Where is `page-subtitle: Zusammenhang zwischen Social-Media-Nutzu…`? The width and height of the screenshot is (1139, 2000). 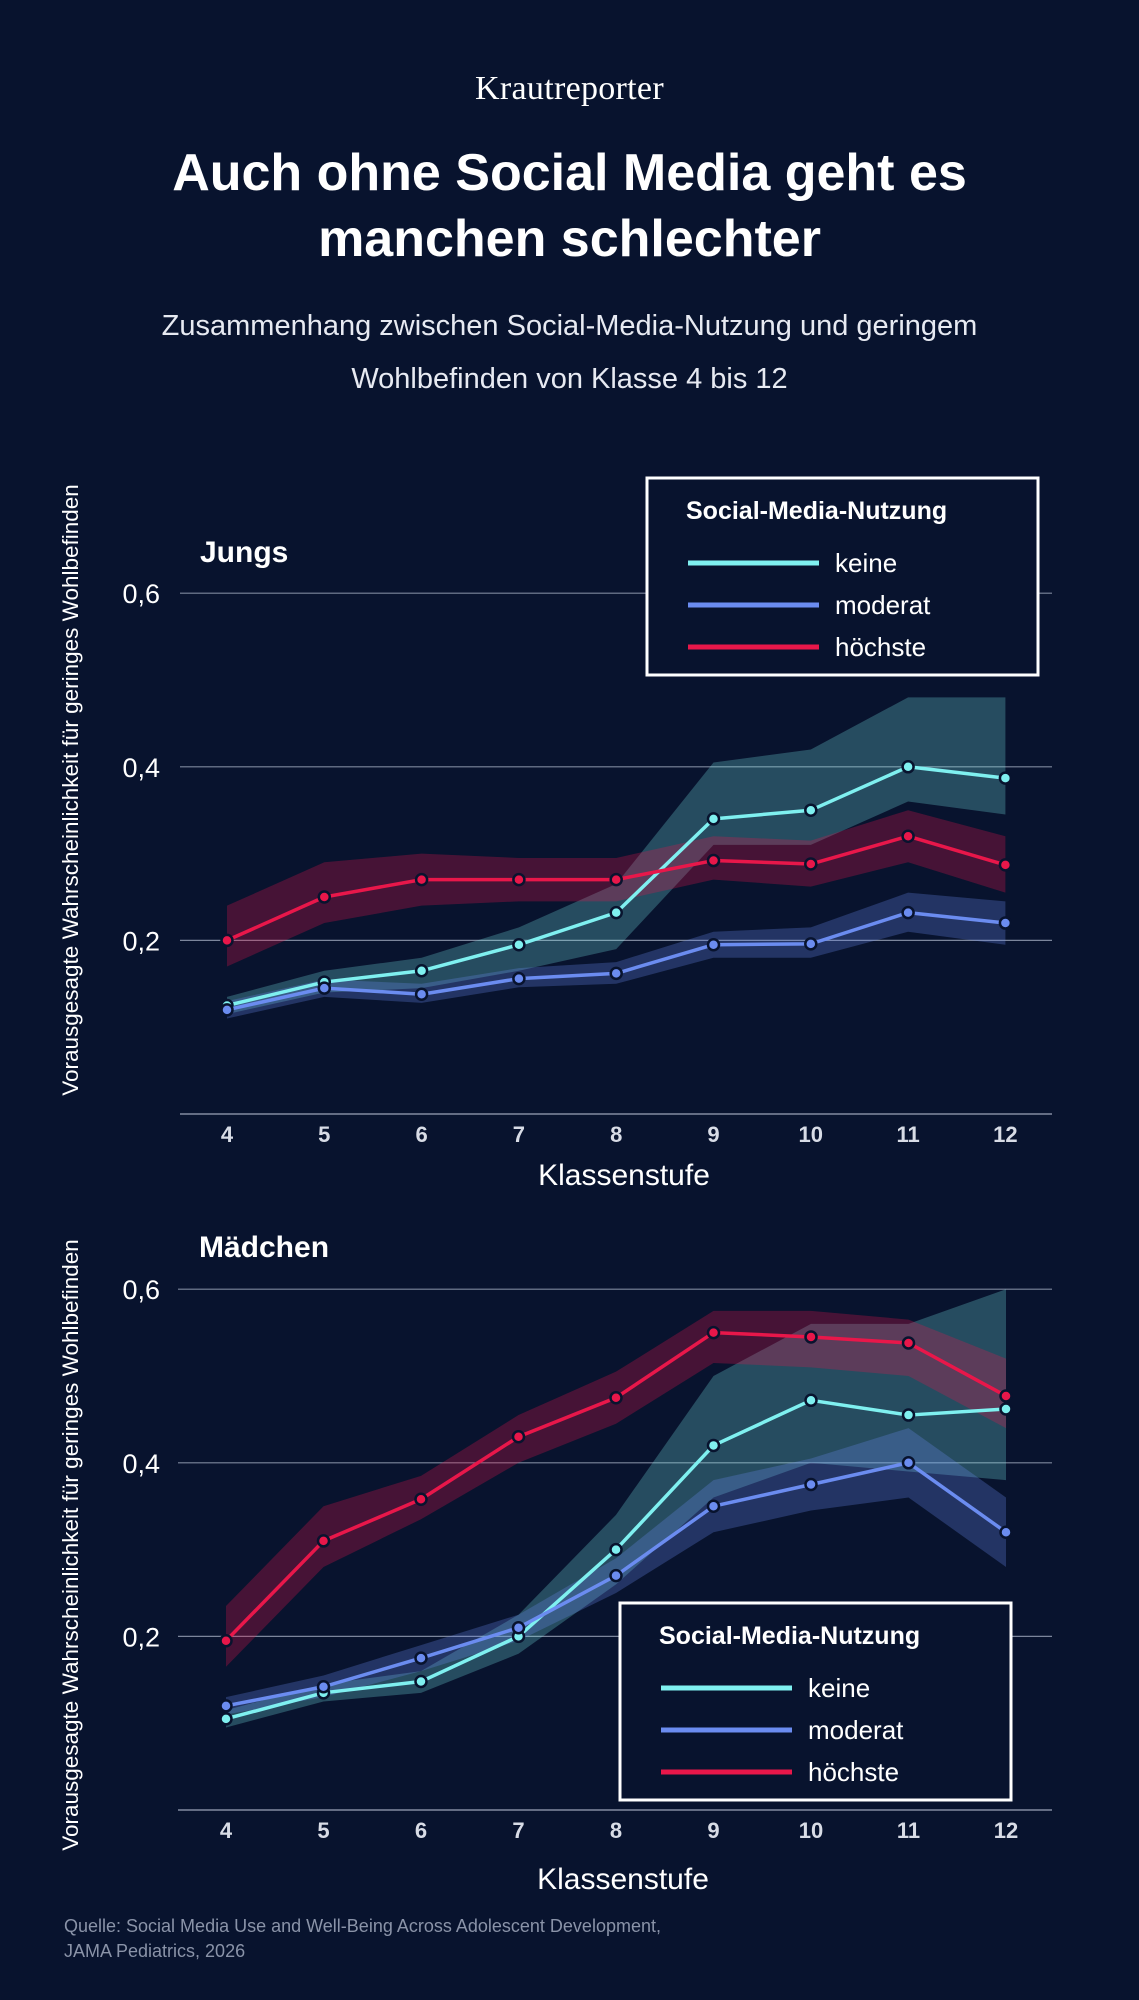
page-subtitle: Zusammenhang zwischen Social-Media-Nutzu… is located at coordinates (569, 352).